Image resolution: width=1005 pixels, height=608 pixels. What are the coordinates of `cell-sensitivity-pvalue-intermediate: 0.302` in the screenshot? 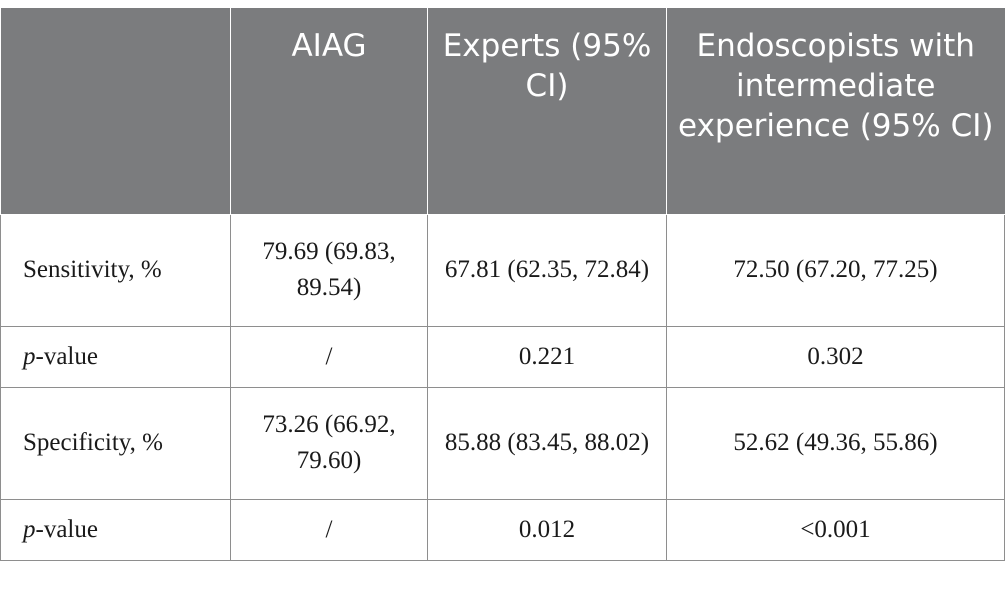 It's located at (835, 356).